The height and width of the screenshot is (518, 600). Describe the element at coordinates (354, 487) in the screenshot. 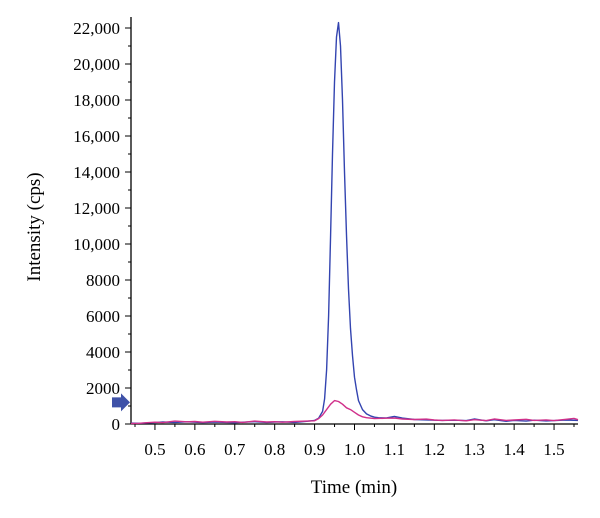

I see `x-axis-title: Time (min)` at that location.